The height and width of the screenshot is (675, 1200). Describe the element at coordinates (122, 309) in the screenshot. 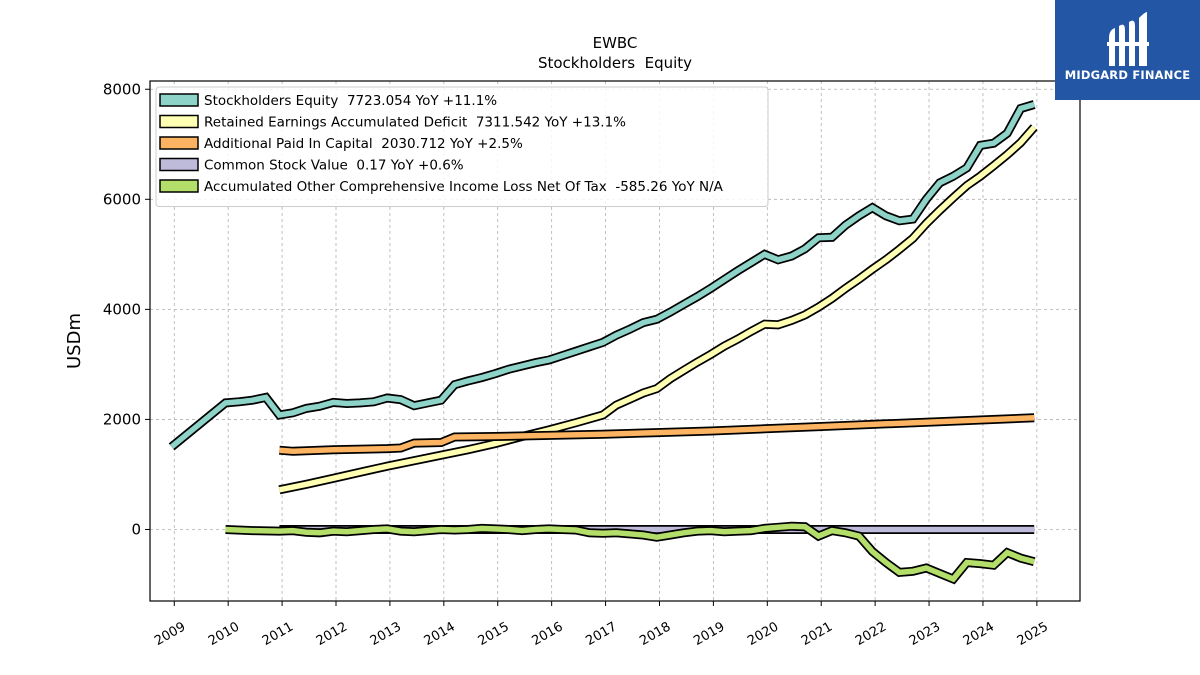

I see `y-tick-label: 4000` at that location.